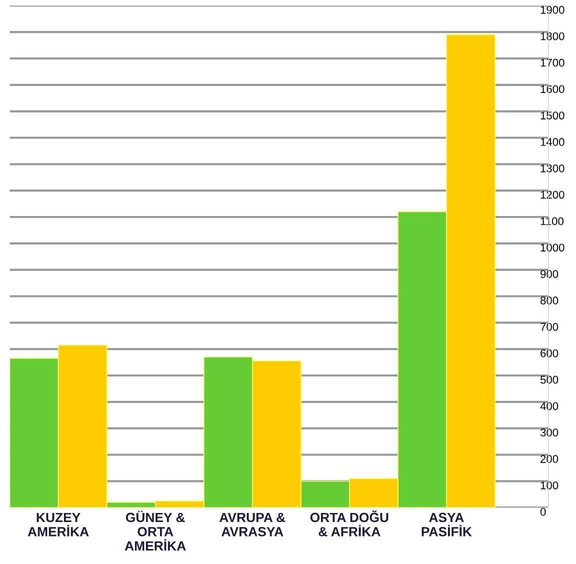 This screenshot has height=564, width=576. I want to click on x-tick-label: GÜNEY & ORTA AMERİKA, so click(155, 530).